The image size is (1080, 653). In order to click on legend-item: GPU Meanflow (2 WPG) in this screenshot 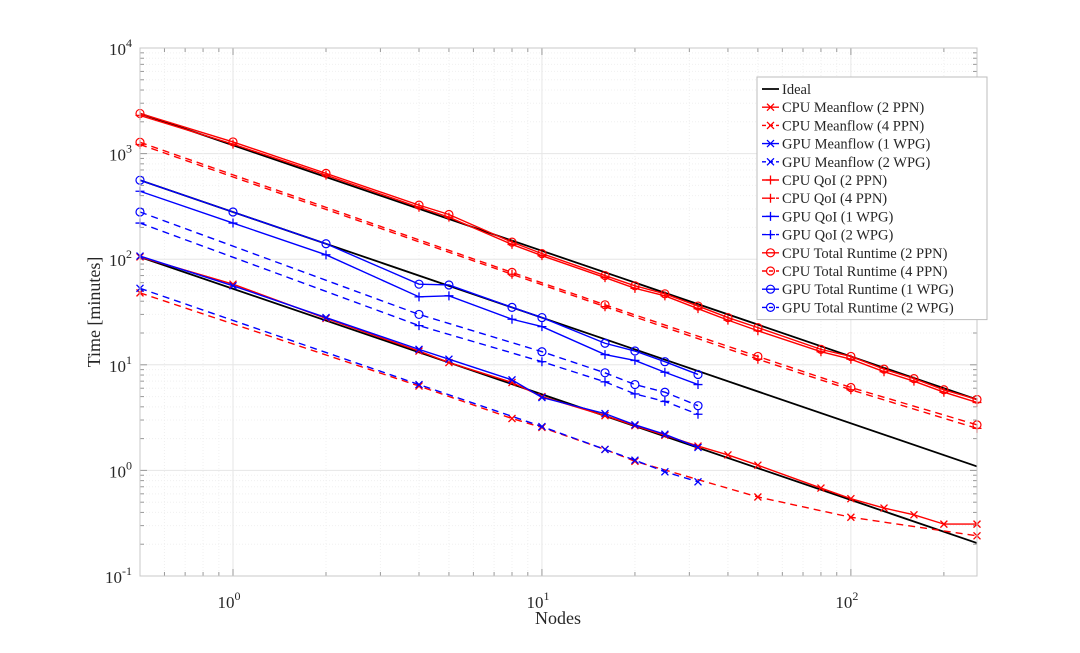, I will do `click(846, 163)`.